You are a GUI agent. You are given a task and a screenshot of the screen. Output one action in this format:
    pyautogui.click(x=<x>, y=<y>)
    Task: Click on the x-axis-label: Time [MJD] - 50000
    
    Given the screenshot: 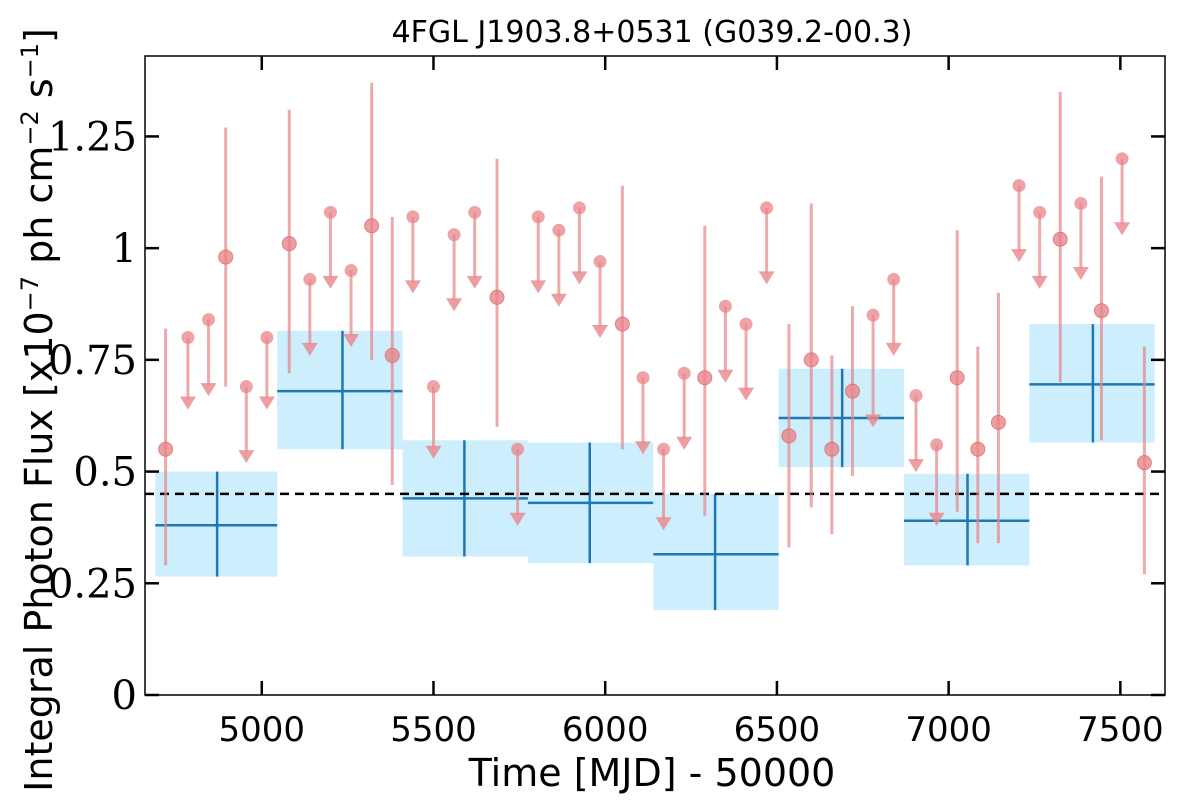 What is the action you would take?
    pyautogui.click(x=652, y=773)
    